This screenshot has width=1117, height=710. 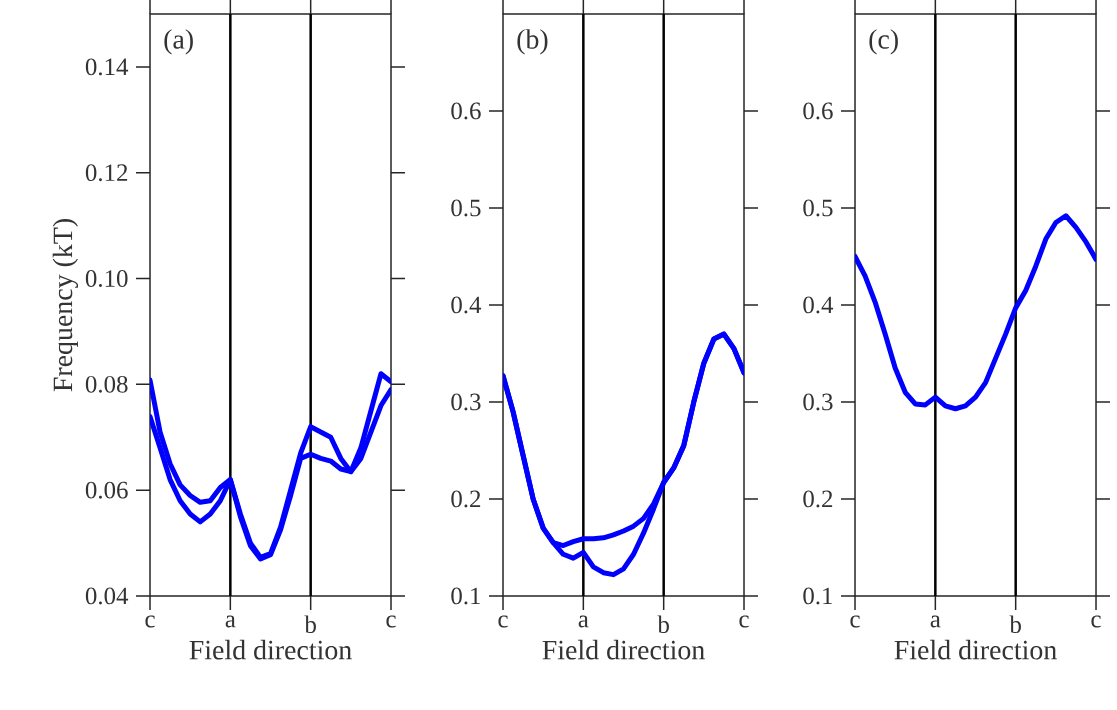 I want to click on annotation: (c), so click(x=883, y=42).